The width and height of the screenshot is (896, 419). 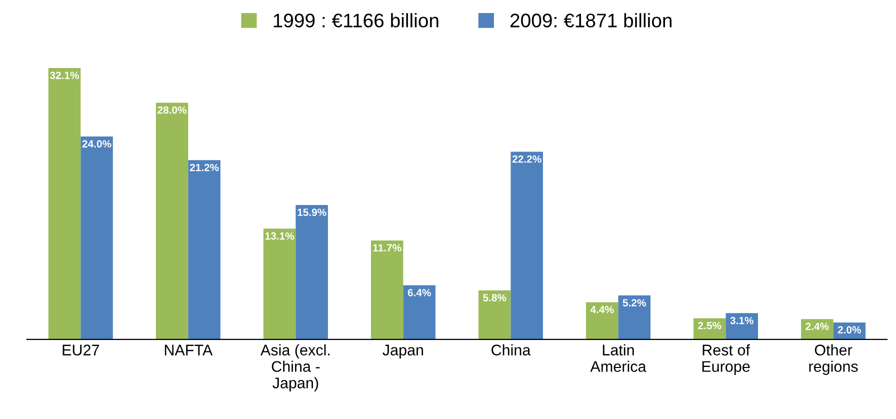 What do you see at coordinates (279, 236) in the screenshot?
I see `data-label: 13.1%` at bounding box center [279, 236].